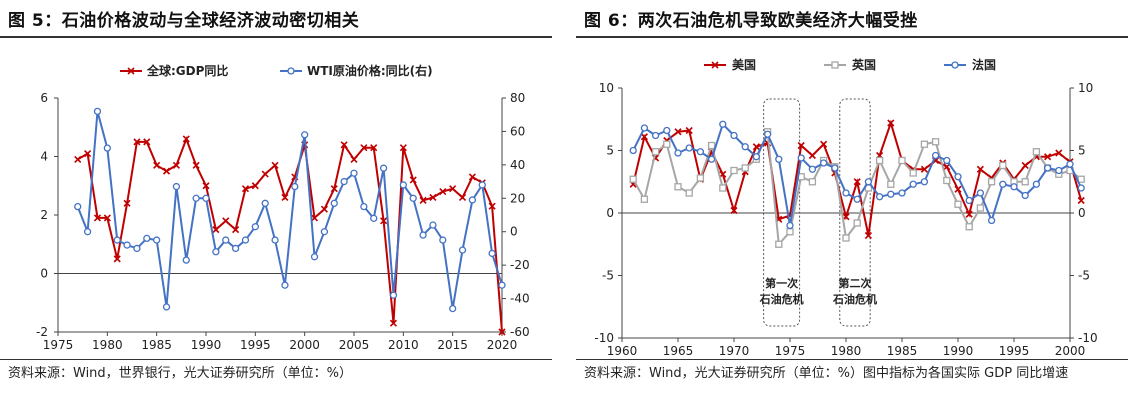 The width and height of the screenshot is (1136, 418). I want to click on legend-label: WTI原油价格:同比(右), so click(370, 70).